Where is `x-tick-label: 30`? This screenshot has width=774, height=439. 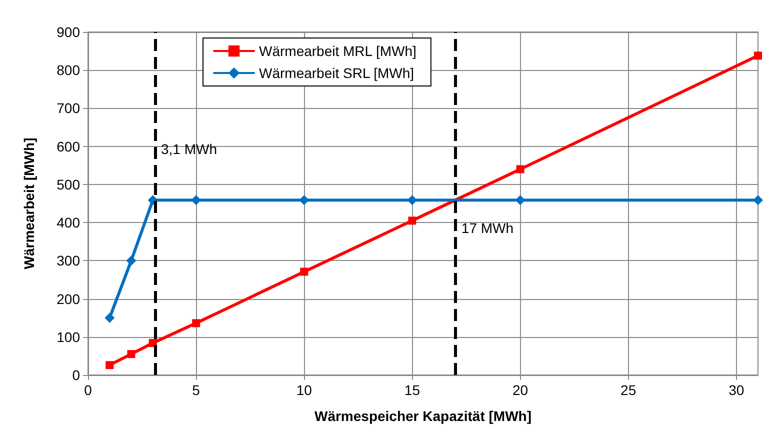 x-tick-label: 30 is located at coordinates (736, 390).